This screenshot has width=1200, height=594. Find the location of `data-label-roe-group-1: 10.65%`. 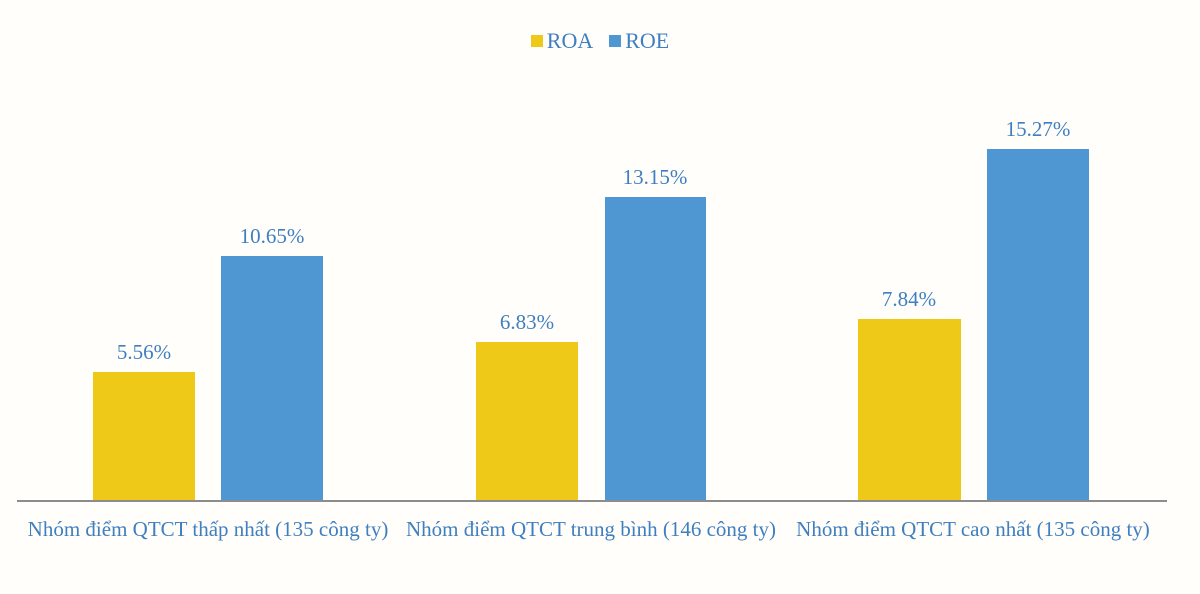

data-label-roe-group-1: 10.65% is located at coordinates (272, 236).